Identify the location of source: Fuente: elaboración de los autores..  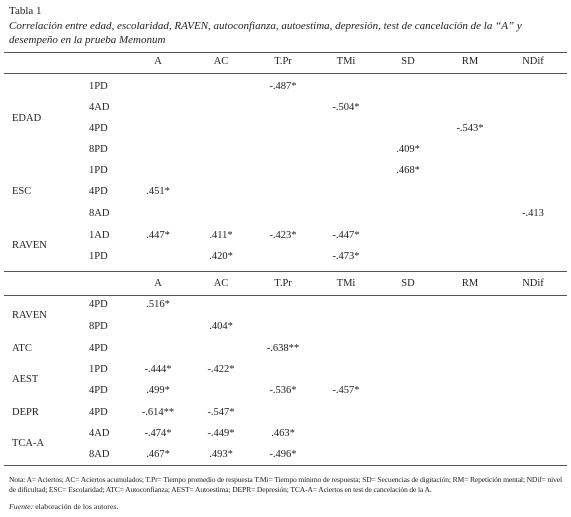
(63, 506).